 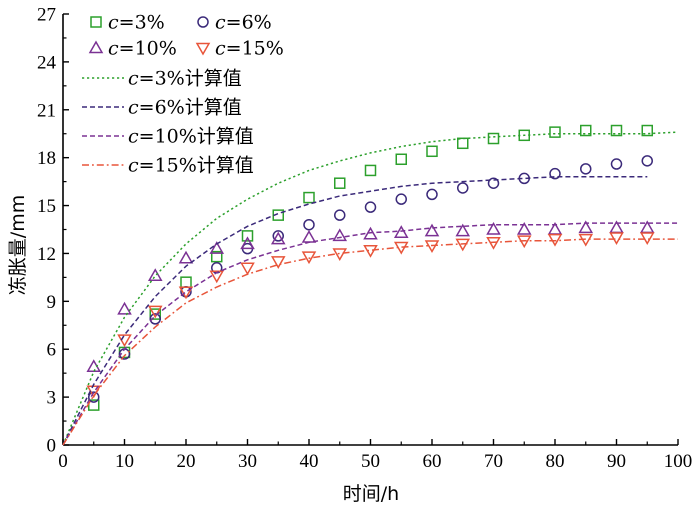 I want to click on y-axis-title: 冻胀量/mm, so click(x=18, y=245).